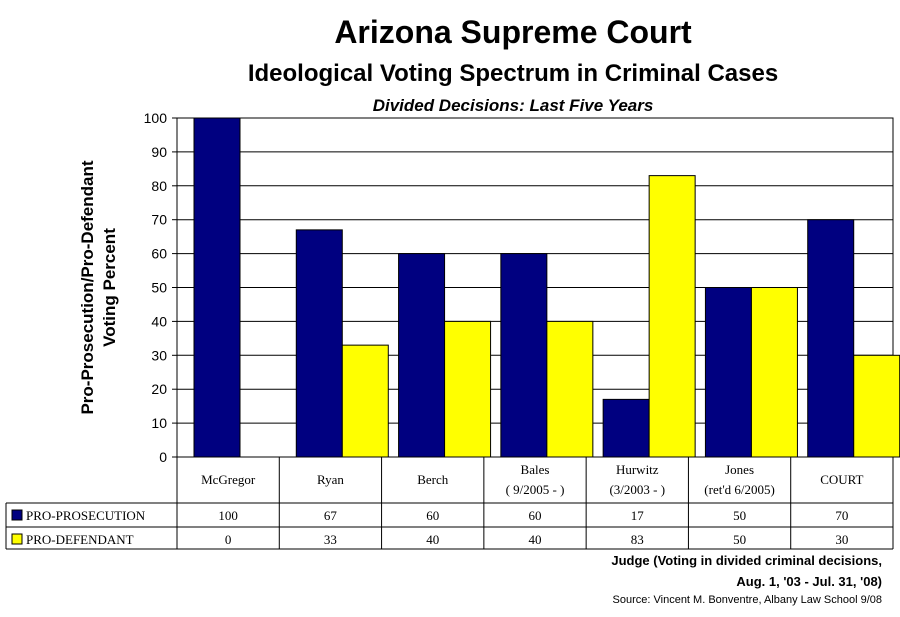 The height and width of the screenshot is (617, 900). Describe the element at coordinates (331, 515) in the screenshot. I see `table-value: 67` at that location.